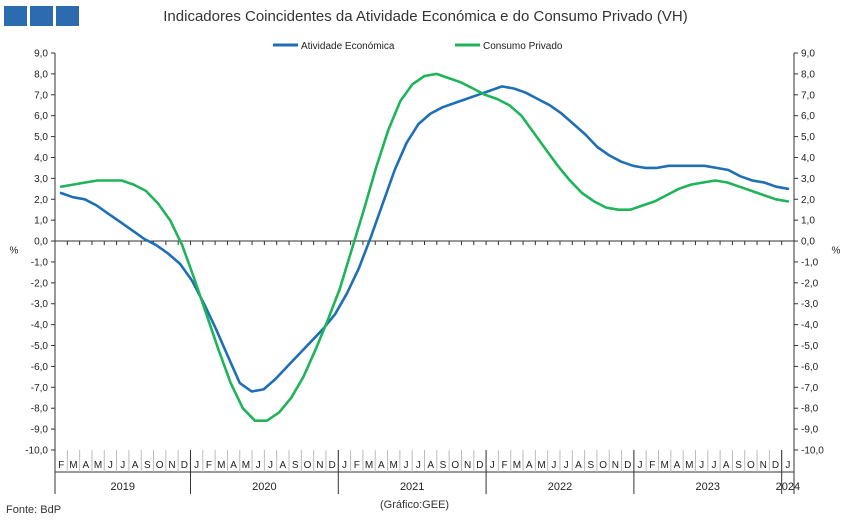 The width and height of the screenshot is (851, 527). What do you see at coordinates (808, 242) in the screenshot?
I see `y-tick-label-right: 0,0` at bounding box center [808, 242].